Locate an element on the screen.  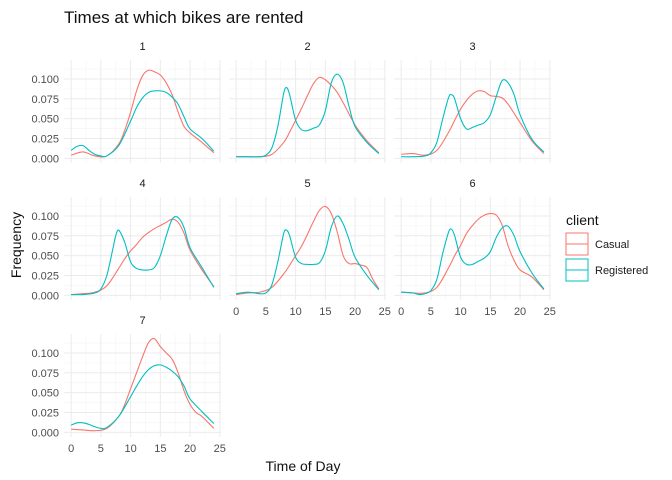
legend-title: client is located at coordinates (582, 220).